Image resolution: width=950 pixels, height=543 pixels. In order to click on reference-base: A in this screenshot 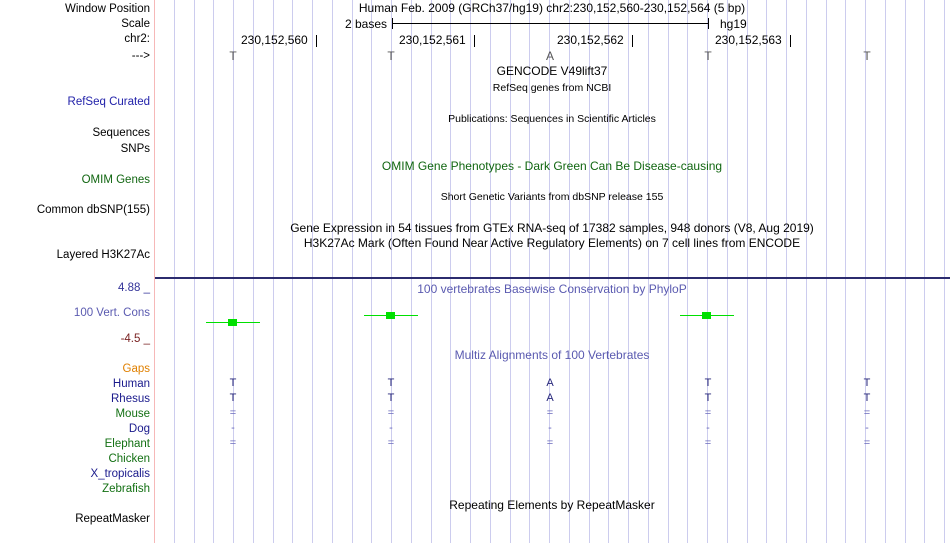, I will do `click(549, 56)`.